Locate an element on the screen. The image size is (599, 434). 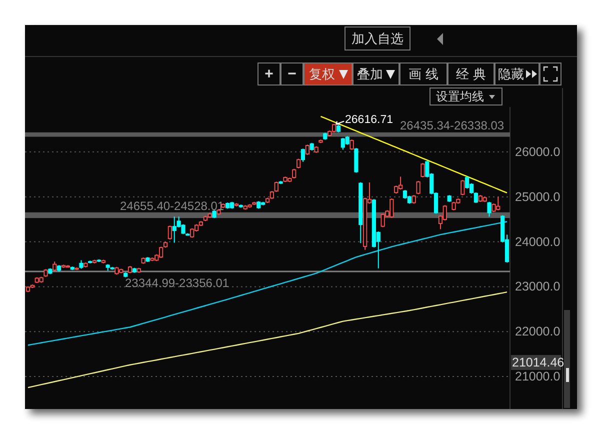
text: 经 典 is located at coordinates (471, 74).